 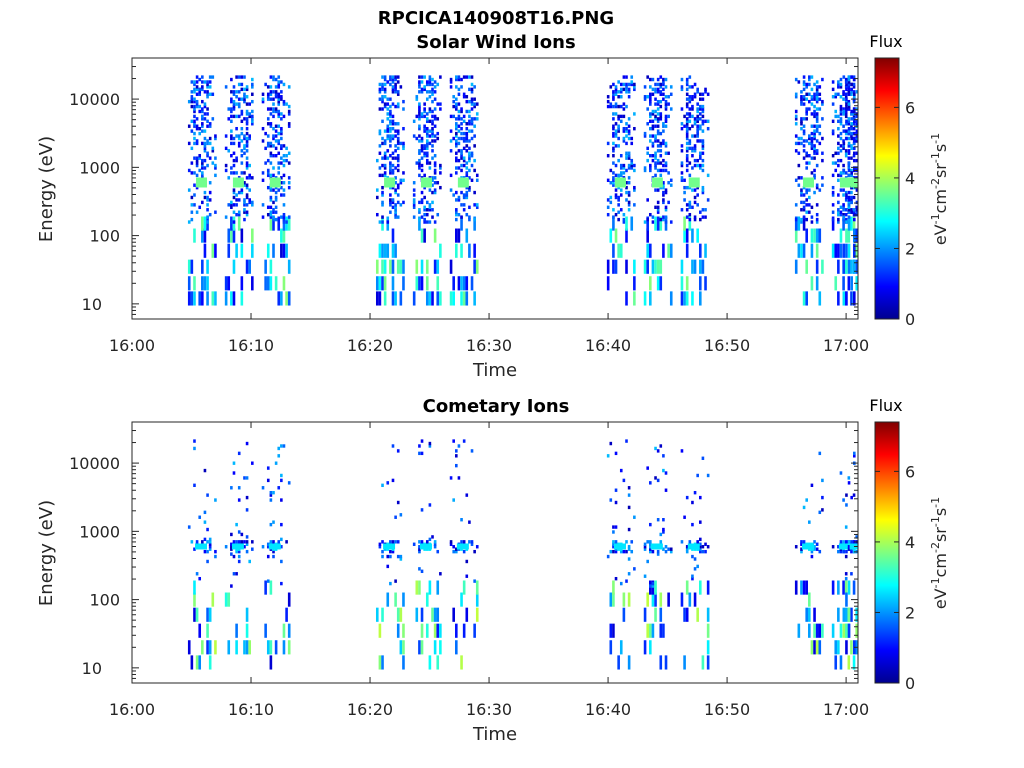 I want to click on colorbar-tick-label: 2, so click(x=910, y=248).